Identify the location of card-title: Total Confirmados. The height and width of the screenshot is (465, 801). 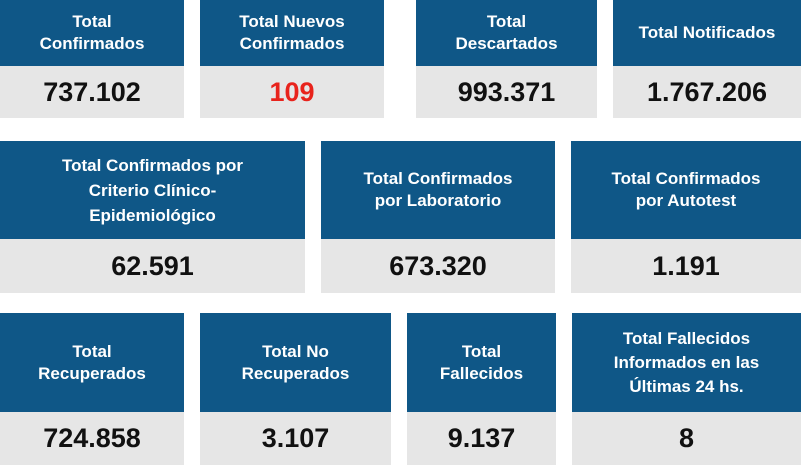
(92, 33).